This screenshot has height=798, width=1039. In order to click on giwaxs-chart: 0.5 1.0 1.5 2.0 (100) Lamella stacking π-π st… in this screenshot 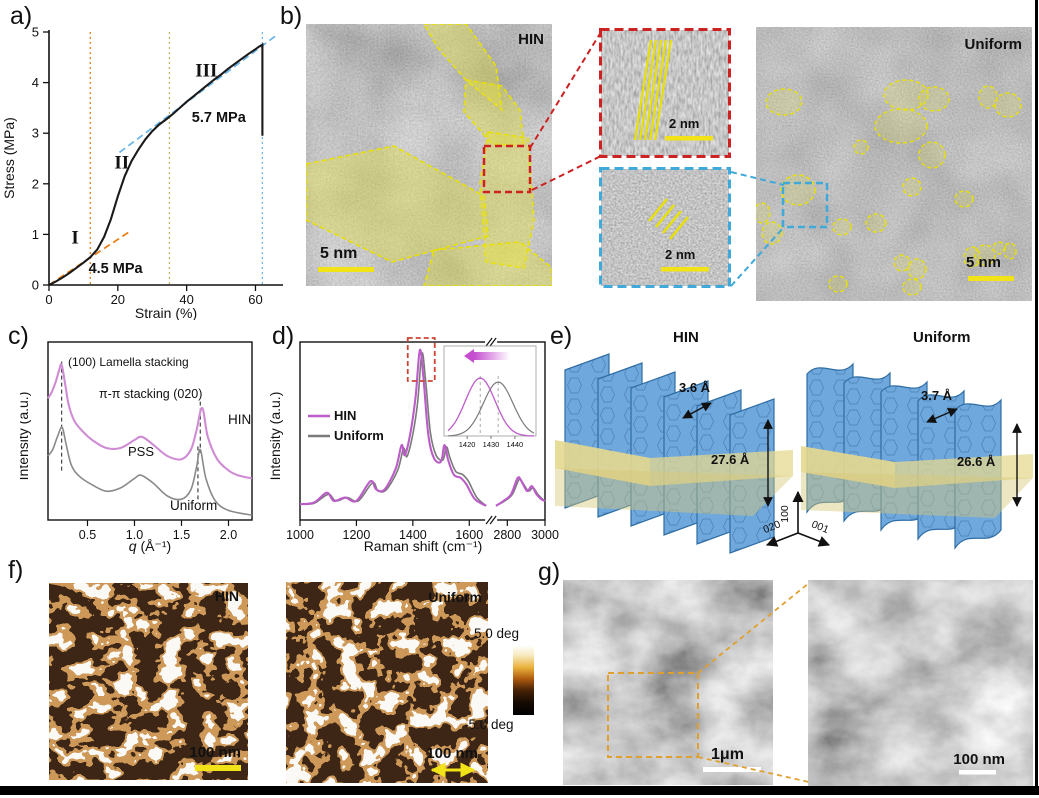, I will do `click(136, 447)`.